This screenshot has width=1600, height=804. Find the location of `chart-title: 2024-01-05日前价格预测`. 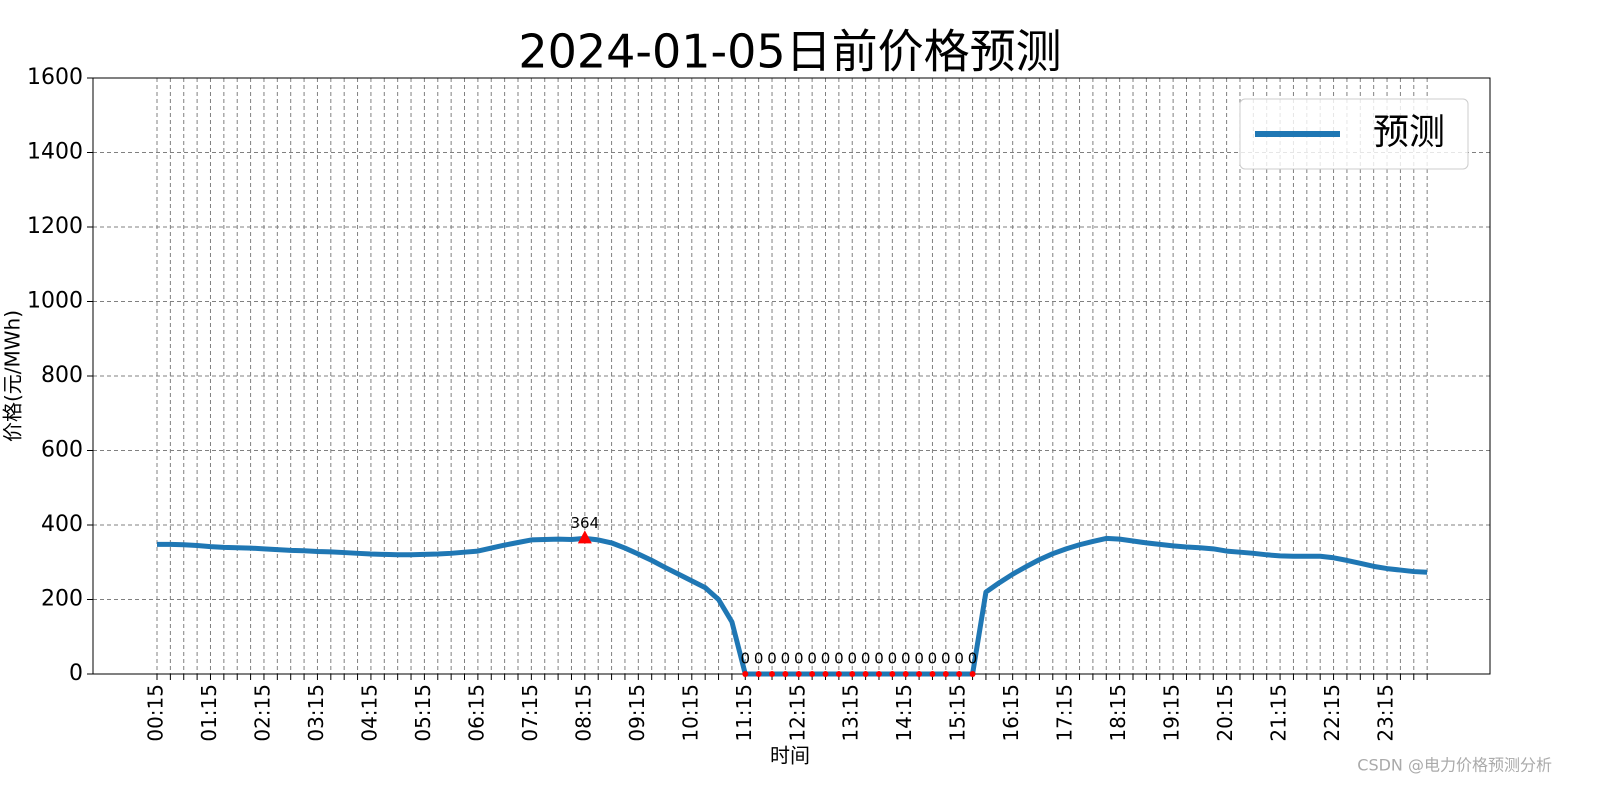

chart-title: 2024-01-05日前价格预测 is located at coordinates (789, 52).